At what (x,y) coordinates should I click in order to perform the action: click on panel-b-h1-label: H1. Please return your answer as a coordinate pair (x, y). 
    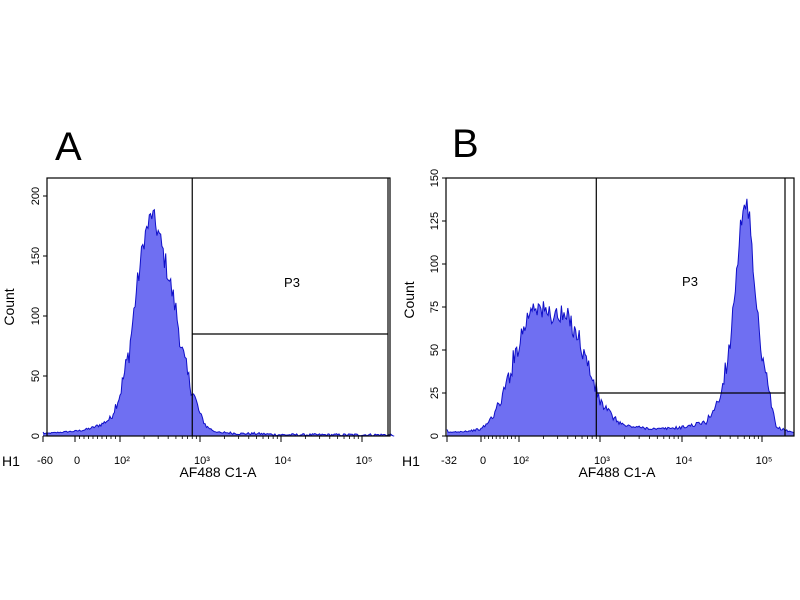
    Looking at the image, I should click on (411, 461).